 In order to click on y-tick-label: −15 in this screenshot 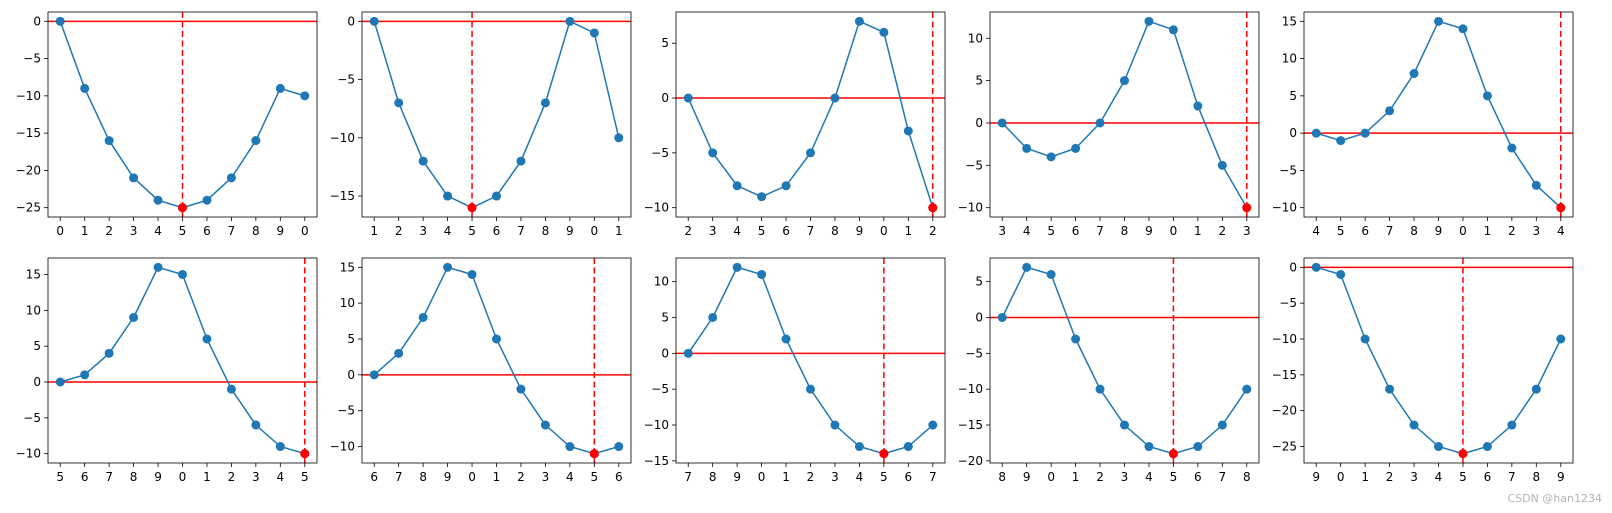, I will do `click(28, 133)`.